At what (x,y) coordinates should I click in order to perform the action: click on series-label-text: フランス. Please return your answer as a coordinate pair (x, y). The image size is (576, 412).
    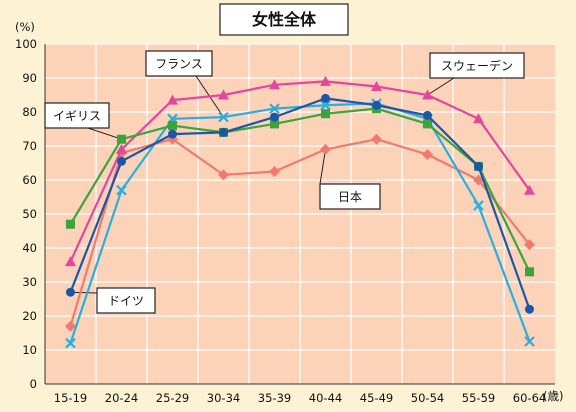
    Looking at the image, I should click on (179, 64).